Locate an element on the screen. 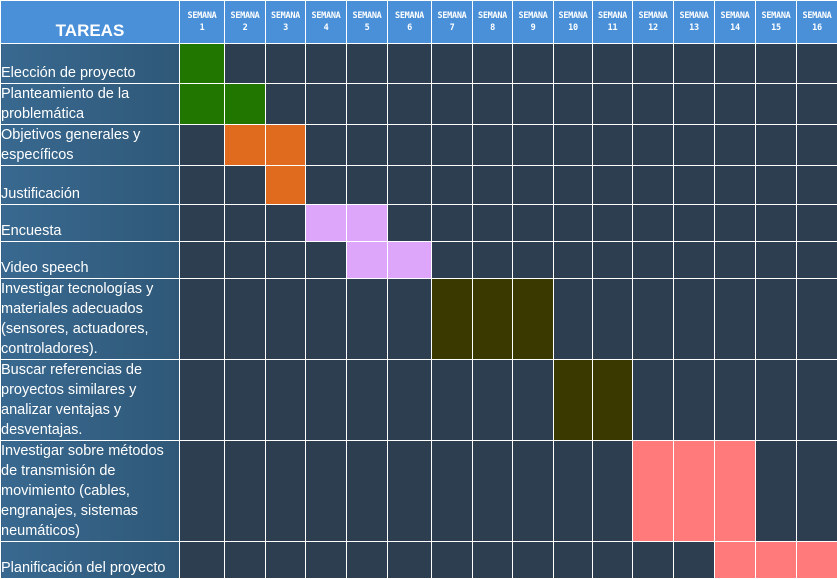  task-label: Video speech is located at coordinates (90, 260).